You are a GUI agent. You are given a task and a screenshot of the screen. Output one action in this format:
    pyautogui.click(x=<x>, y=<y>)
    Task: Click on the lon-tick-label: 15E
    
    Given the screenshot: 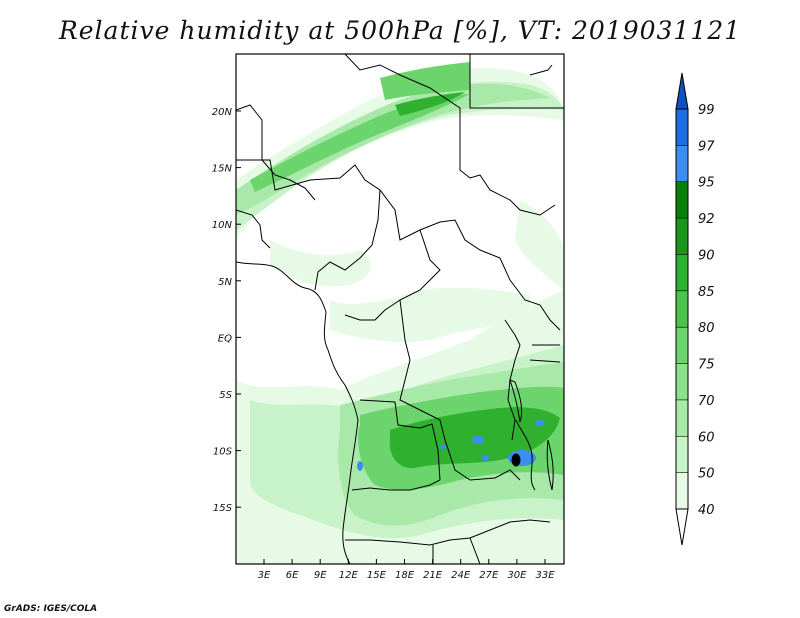 What is the action you would take?
    pyautogui.click(x=377, y=575)
    